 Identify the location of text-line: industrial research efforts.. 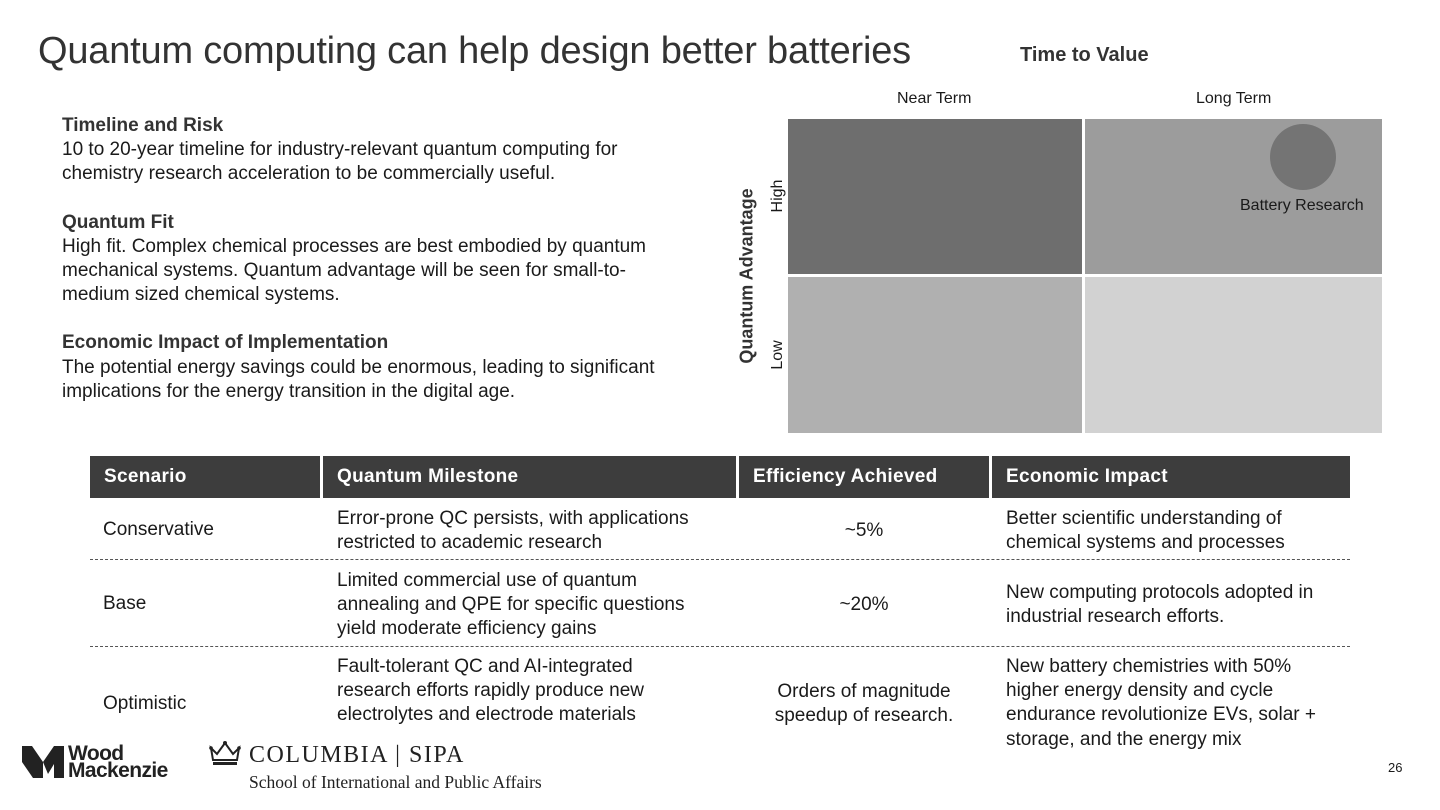
(1115, 617).